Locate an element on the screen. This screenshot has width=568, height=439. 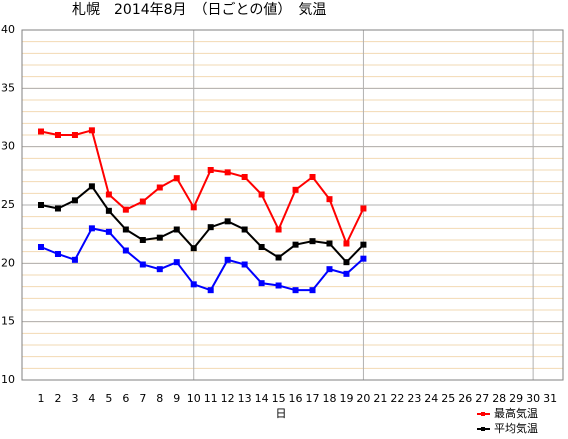
chart-title: 札幌 2014年8月 （日ごとの値） 気温 is located at coordinates (199, 10).